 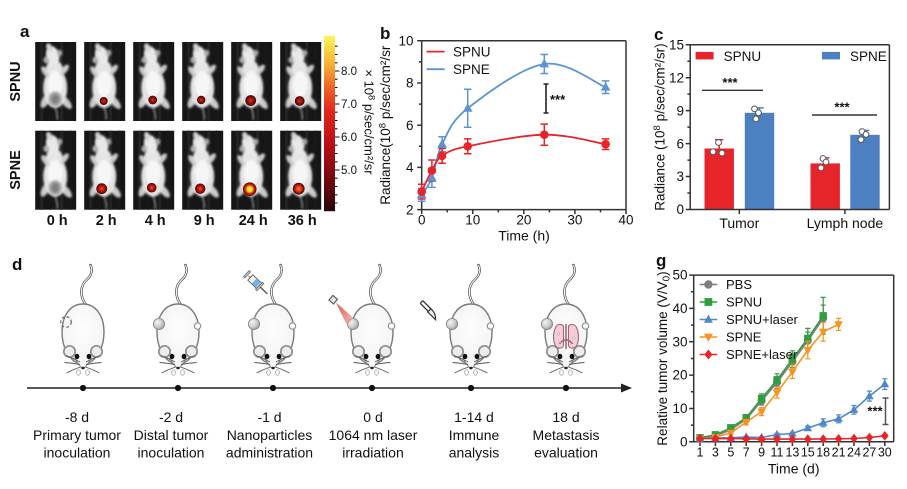 I want to click on svg-text: Radiance(108 p/sec/cm²/sr, so click(x=386, y=125).